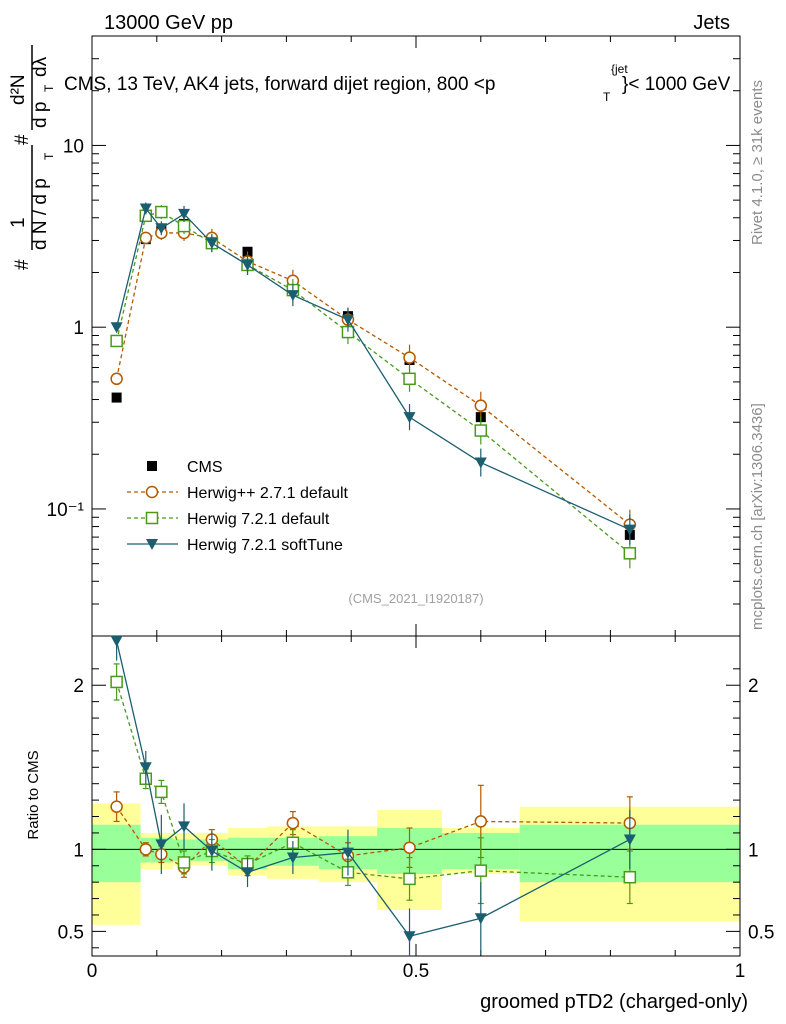 The image size is (786, 1024). Describe the element at coordinates (416, 971) in the screenshot. I see `x-tick-label-1: 0.5` at that location.